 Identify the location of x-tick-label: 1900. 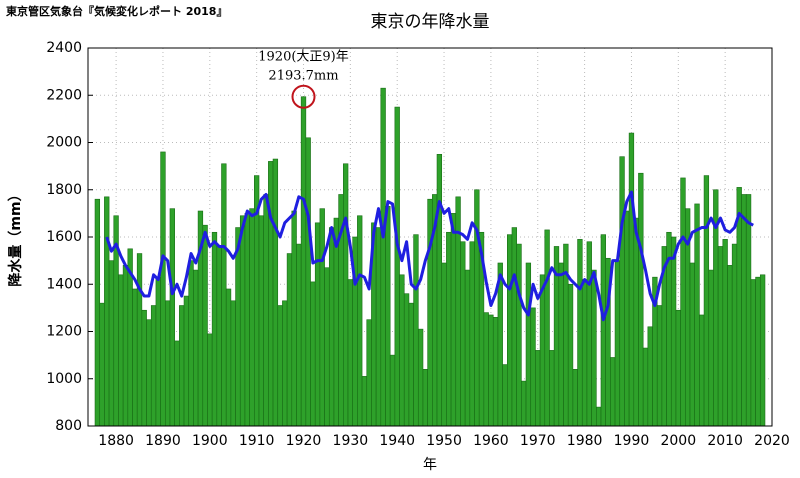
(210, 441).